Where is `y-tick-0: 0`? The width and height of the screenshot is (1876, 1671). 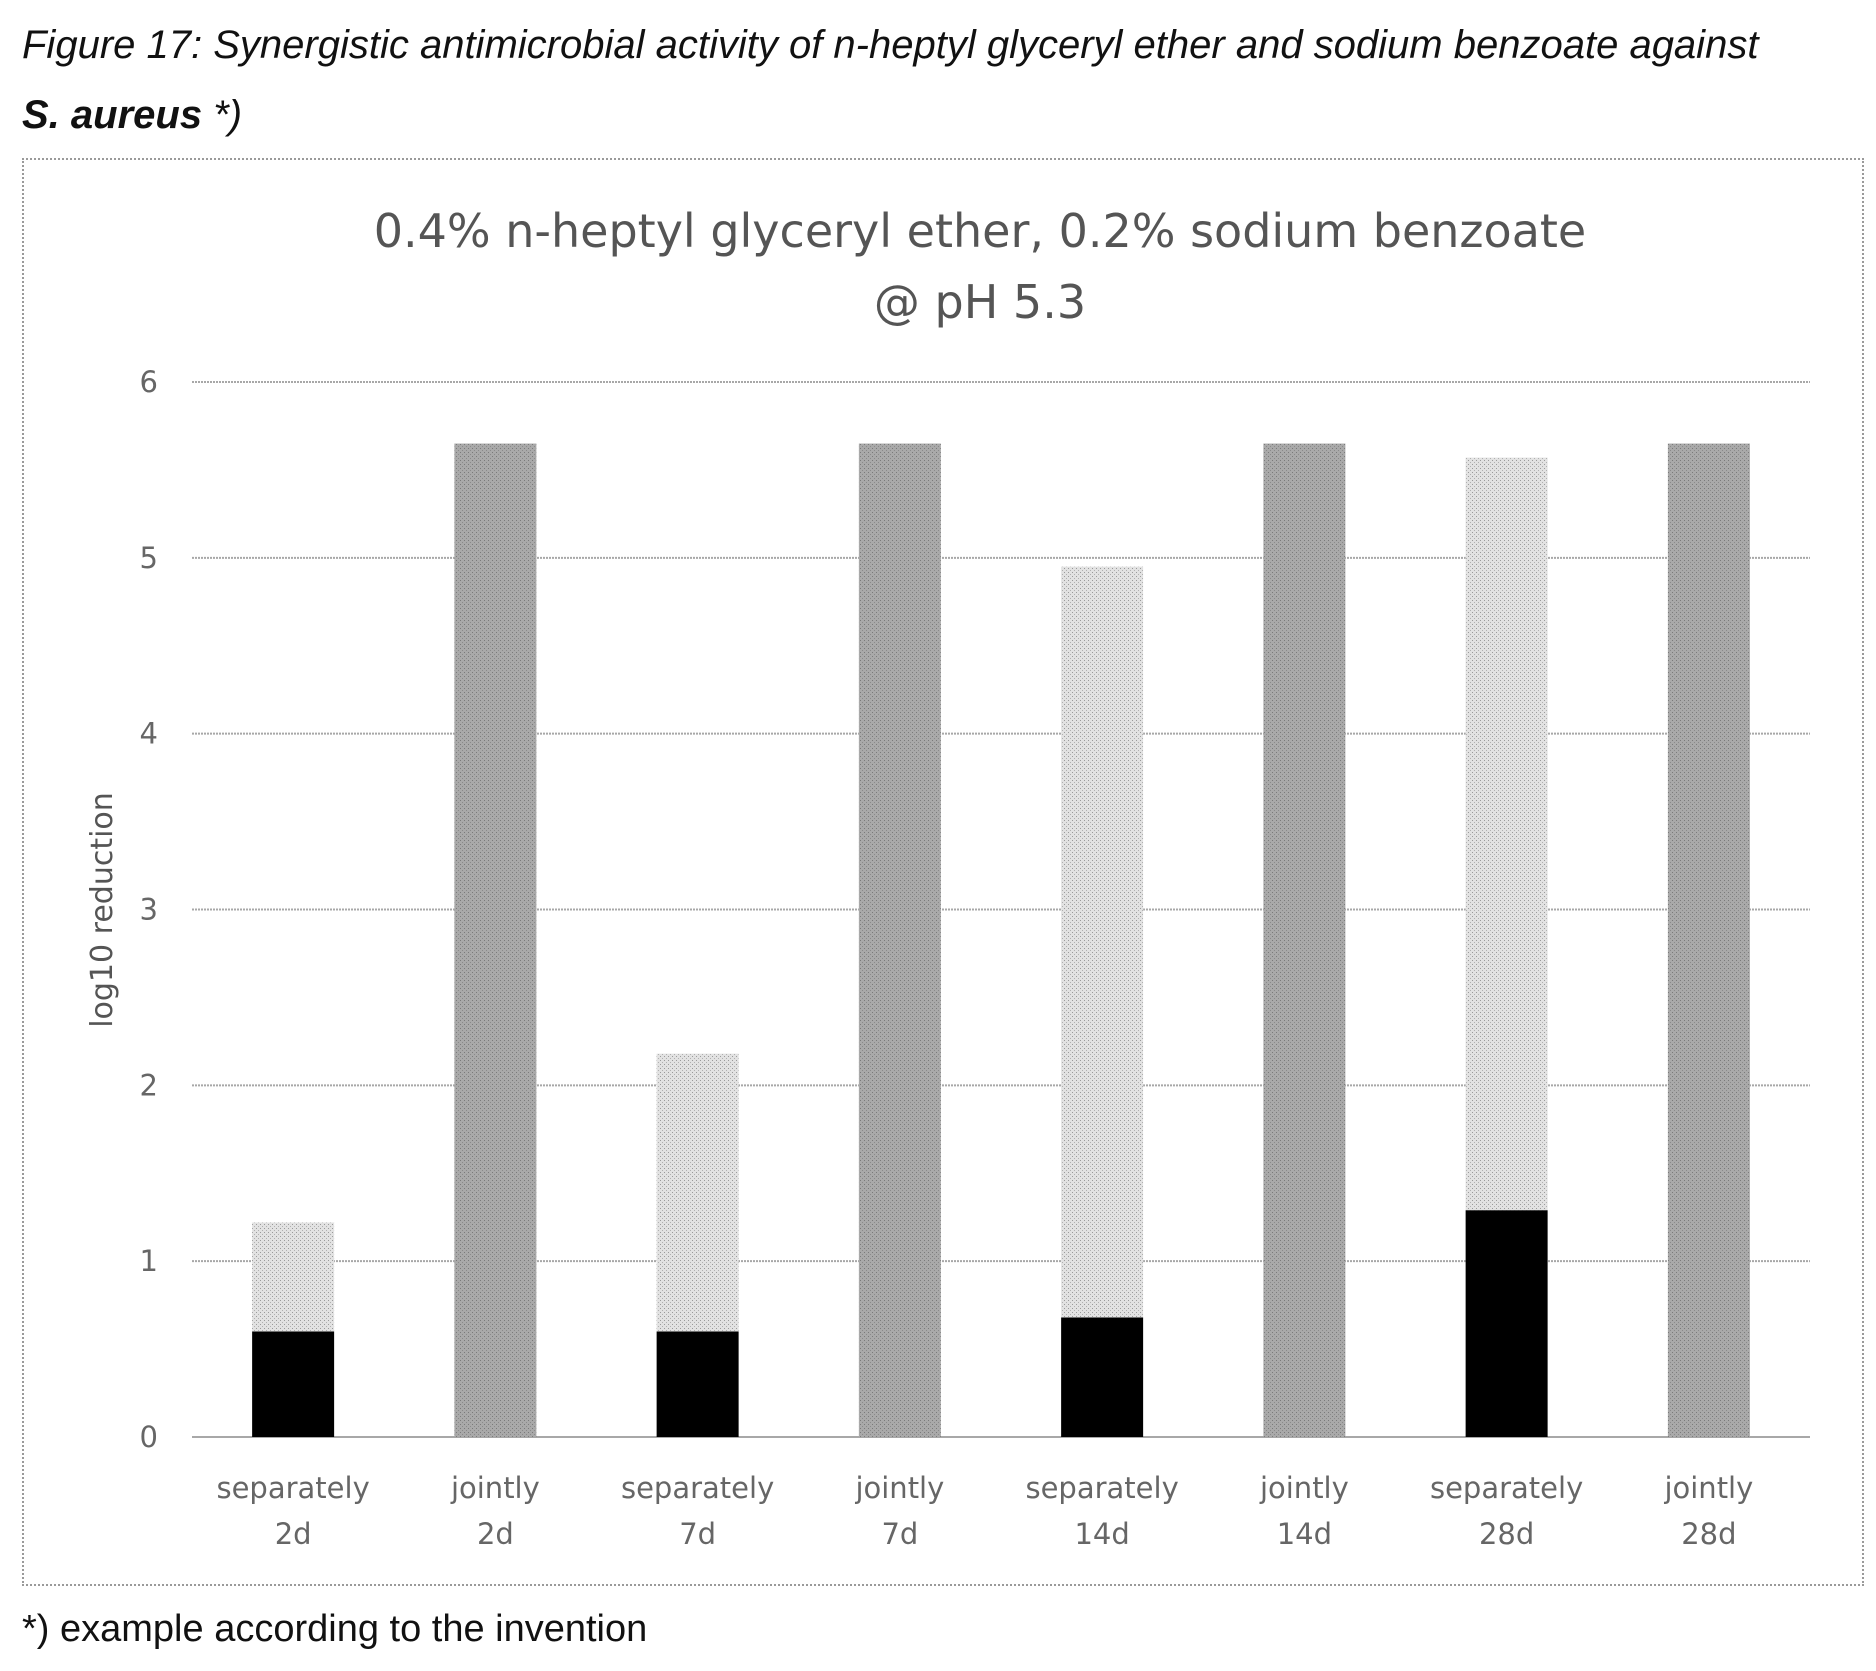
y-tick-0: 0 is located at coordinates (149, 1437).